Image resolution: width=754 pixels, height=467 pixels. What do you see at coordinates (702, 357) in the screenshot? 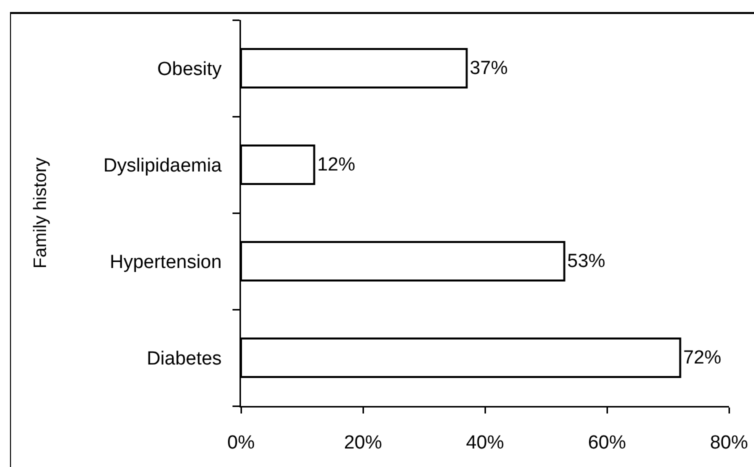
I see `data-label: 72%` at bounding box center [702, 357].